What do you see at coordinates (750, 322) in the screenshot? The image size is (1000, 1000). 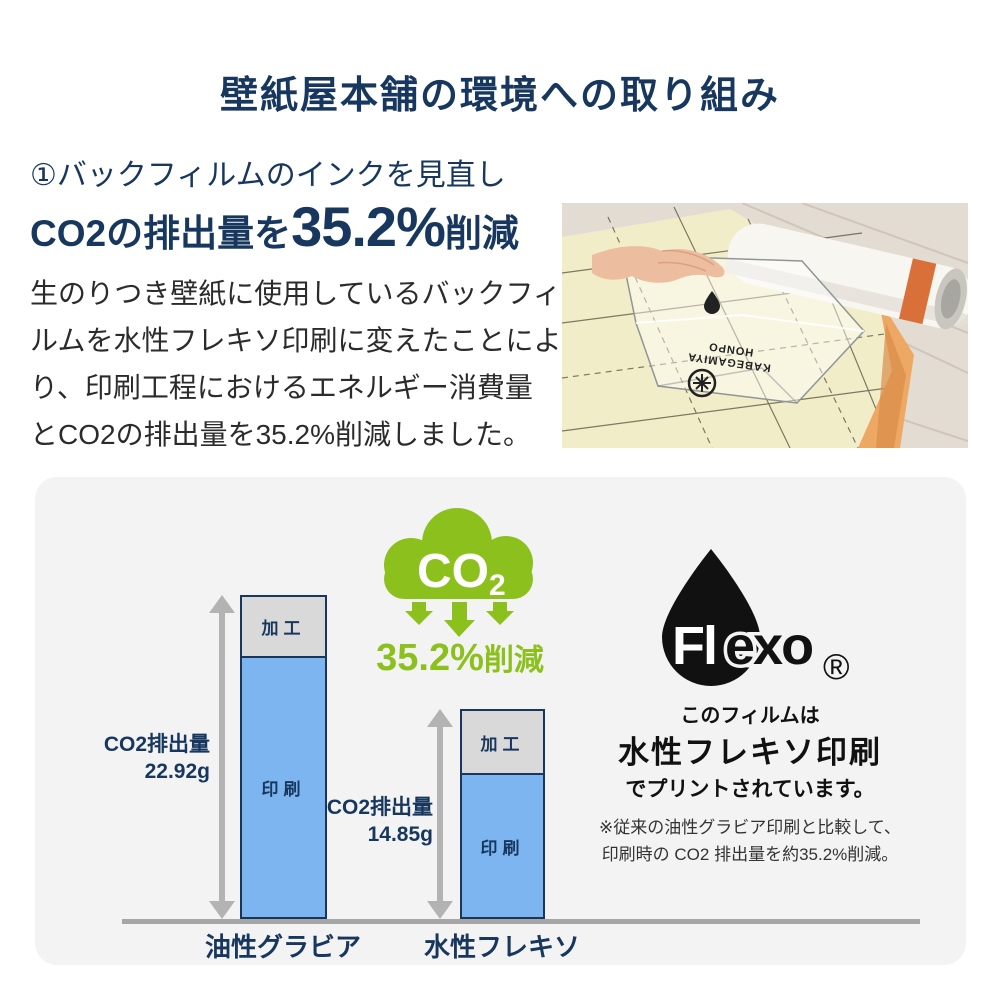 I see `film-fold-highlight` at bounding box center [750, 322].